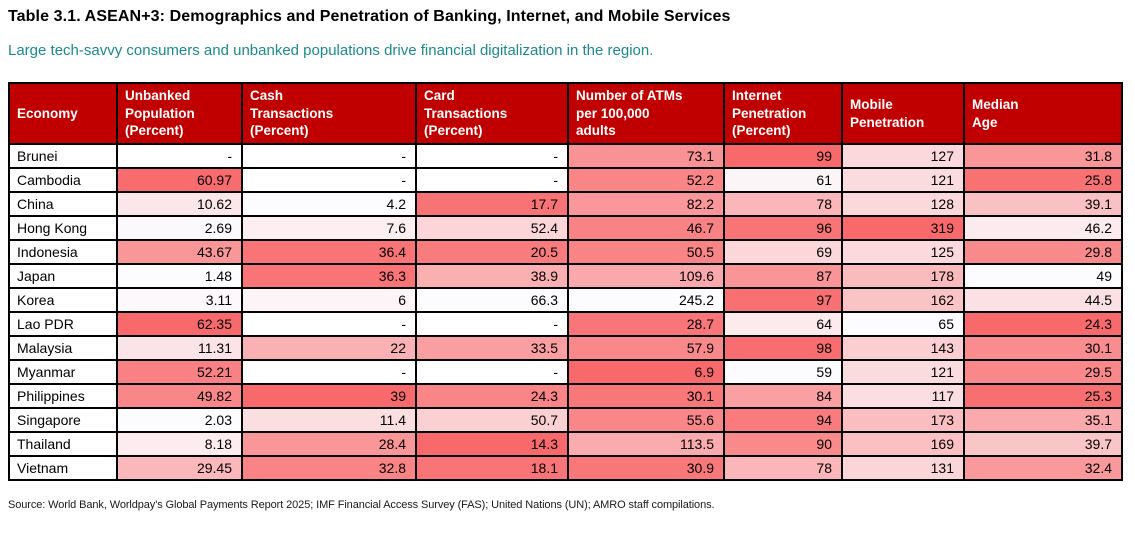 This screenshot has width=1135, height=556. What do you see at coordinates (565, 156) in the screenshot?
I see `table-row: Brunei - - -73.1 99 127 31.8` at bounding box center [565, 156].